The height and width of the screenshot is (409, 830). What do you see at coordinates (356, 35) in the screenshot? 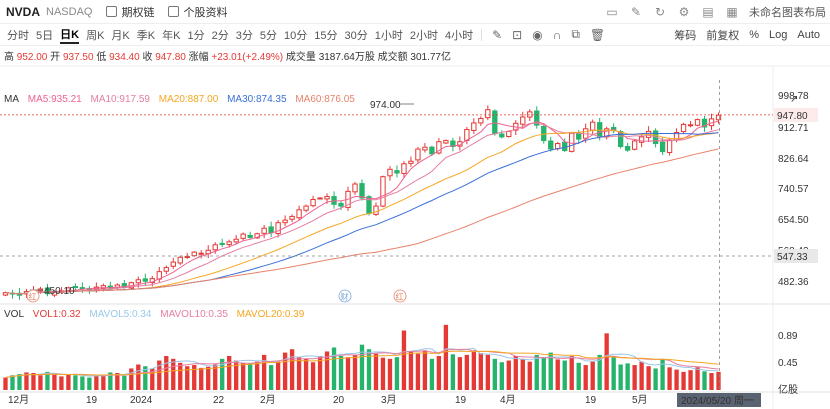
I see `period-tab: 30分` at bounding box center [356, 35].